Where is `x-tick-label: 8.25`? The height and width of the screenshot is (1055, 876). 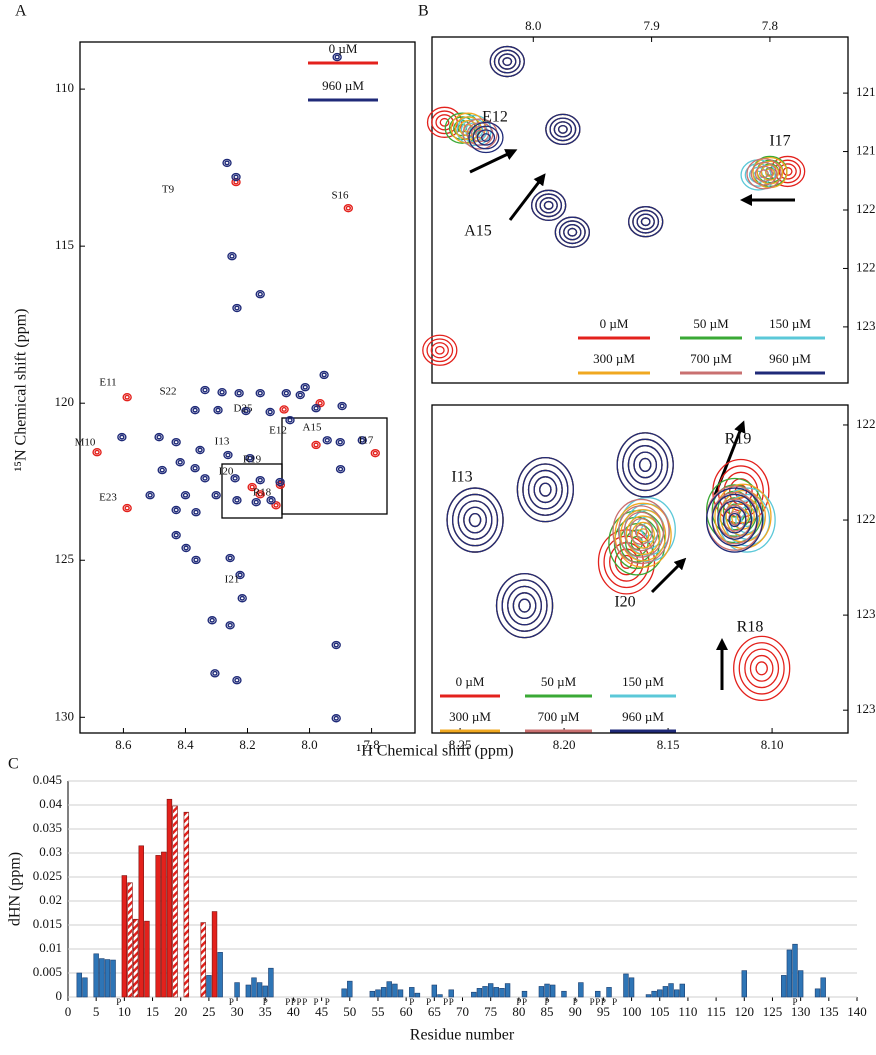 x-tick-label: 8.25 is located at coordinates (460, 744).